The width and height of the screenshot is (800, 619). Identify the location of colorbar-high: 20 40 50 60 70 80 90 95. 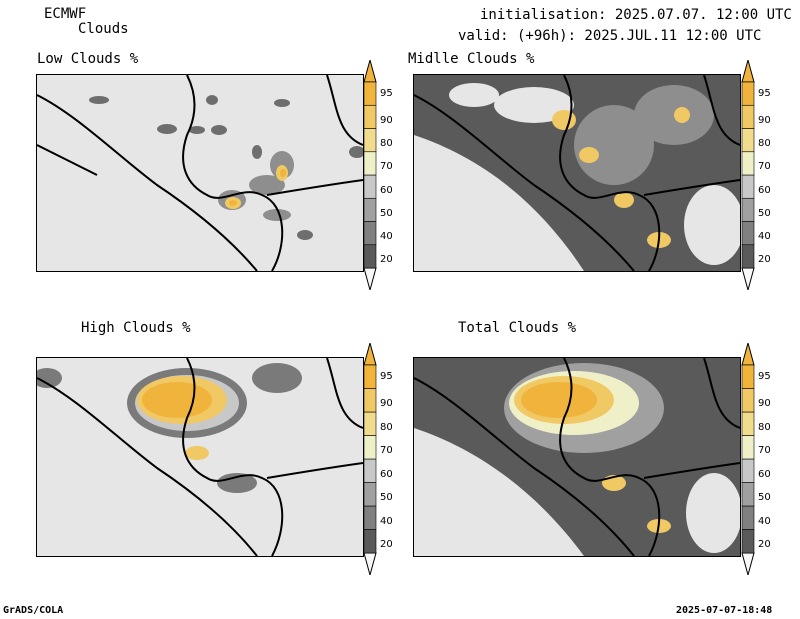
(378, 459).